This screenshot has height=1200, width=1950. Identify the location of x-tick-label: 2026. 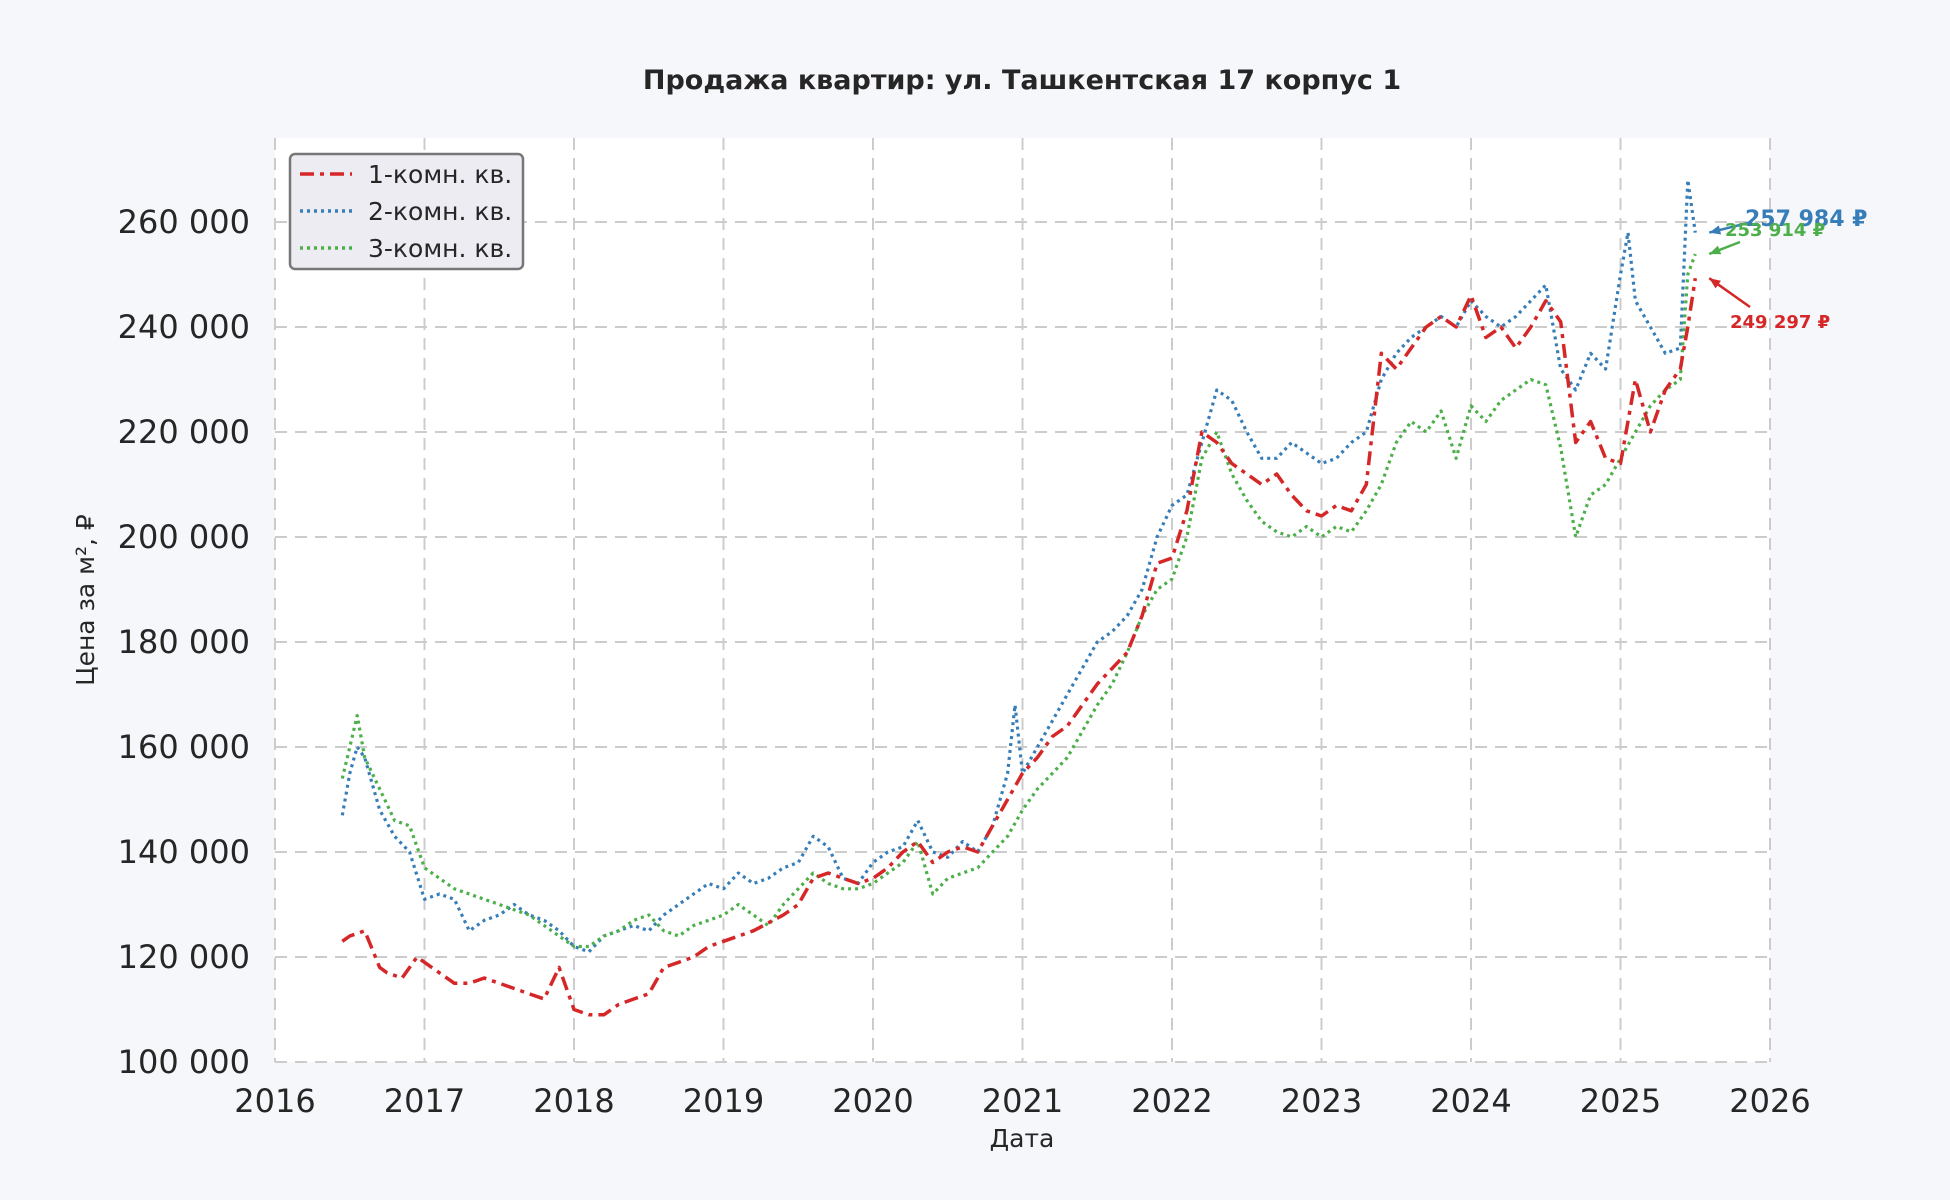
(1769, 1101).